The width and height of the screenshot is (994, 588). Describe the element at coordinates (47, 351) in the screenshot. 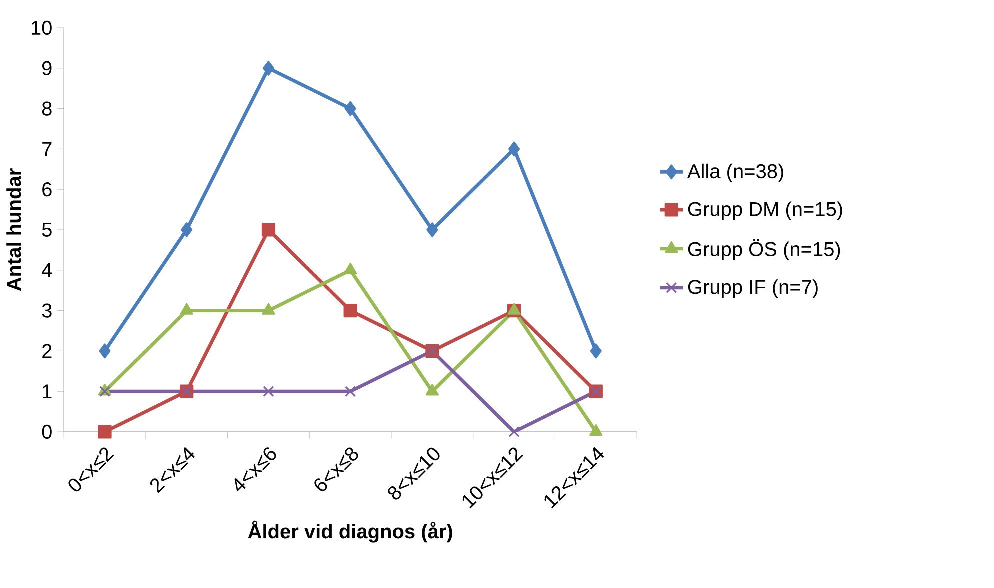

I see `y-tick-label: 2` at that location.